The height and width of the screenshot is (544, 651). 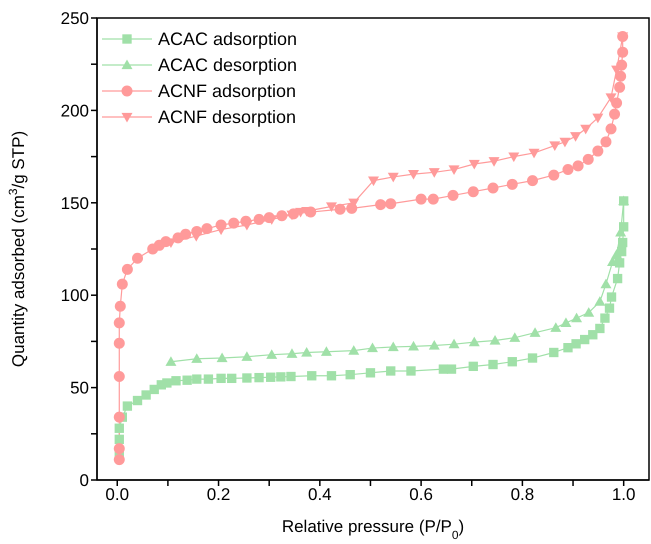 What do you see at coordinates (227, 117) in the screenshot?
I see `legend-label: ACNF desorption` at bounding box center [227, 117].